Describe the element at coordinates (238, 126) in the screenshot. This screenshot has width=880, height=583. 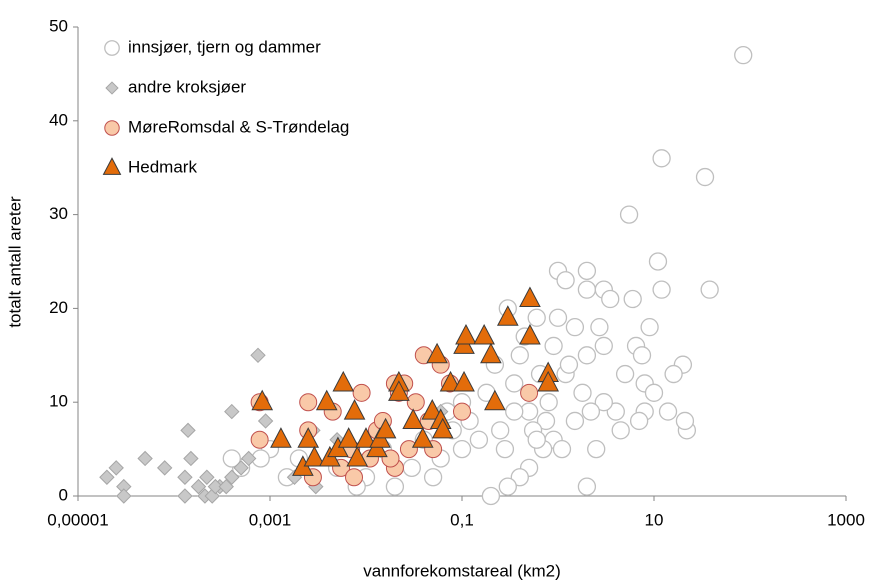
I see `legend-label: MøreRomsdal & S-Trøndelag` at that location.